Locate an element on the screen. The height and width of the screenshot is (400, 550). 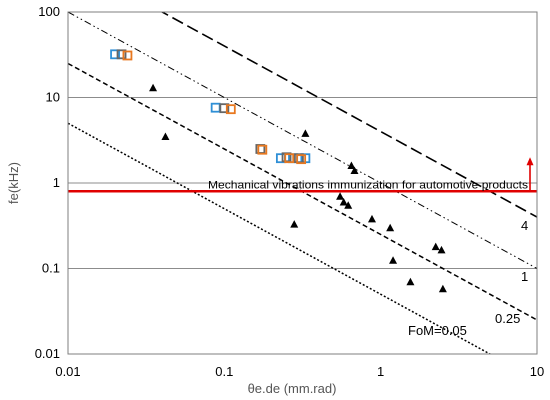
fom-label: 4 is located at coordinates (524, 225).